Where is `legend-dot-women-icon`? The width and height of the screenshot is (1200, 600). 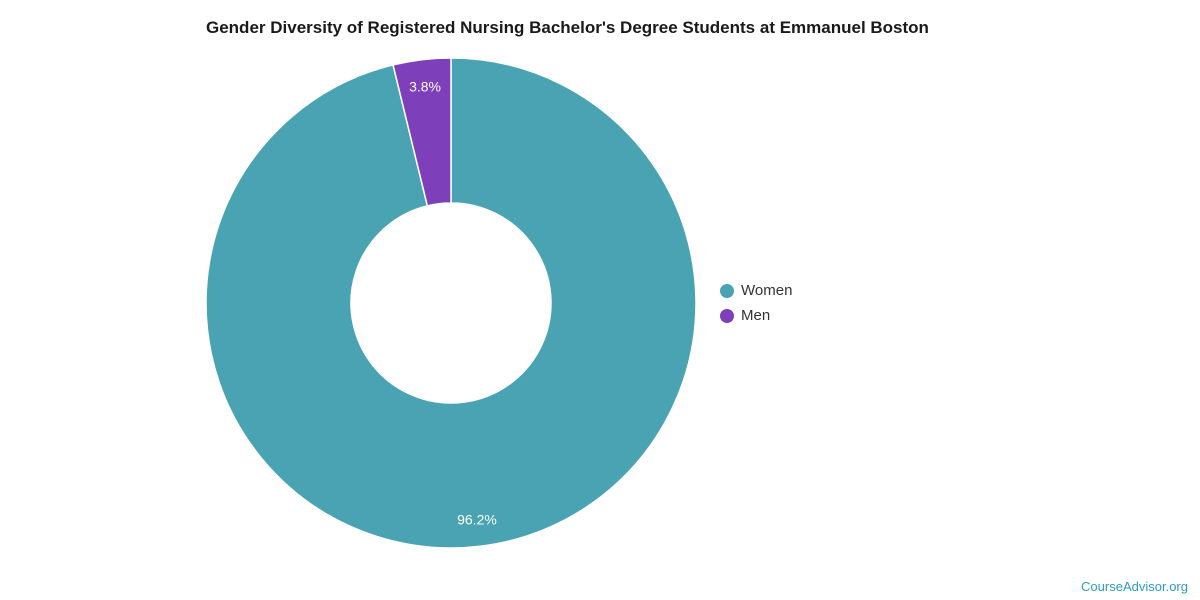
legend-dot-women-icon is located at coordinates (727, 290).